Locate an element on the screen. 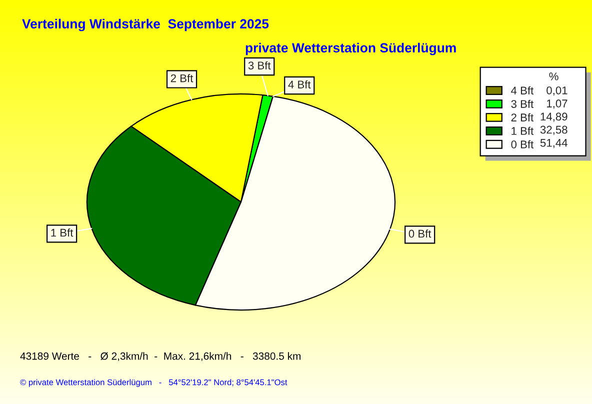 The image size is (592, 404). legend-label: 1 Bft is located at coordinates (523, 130).